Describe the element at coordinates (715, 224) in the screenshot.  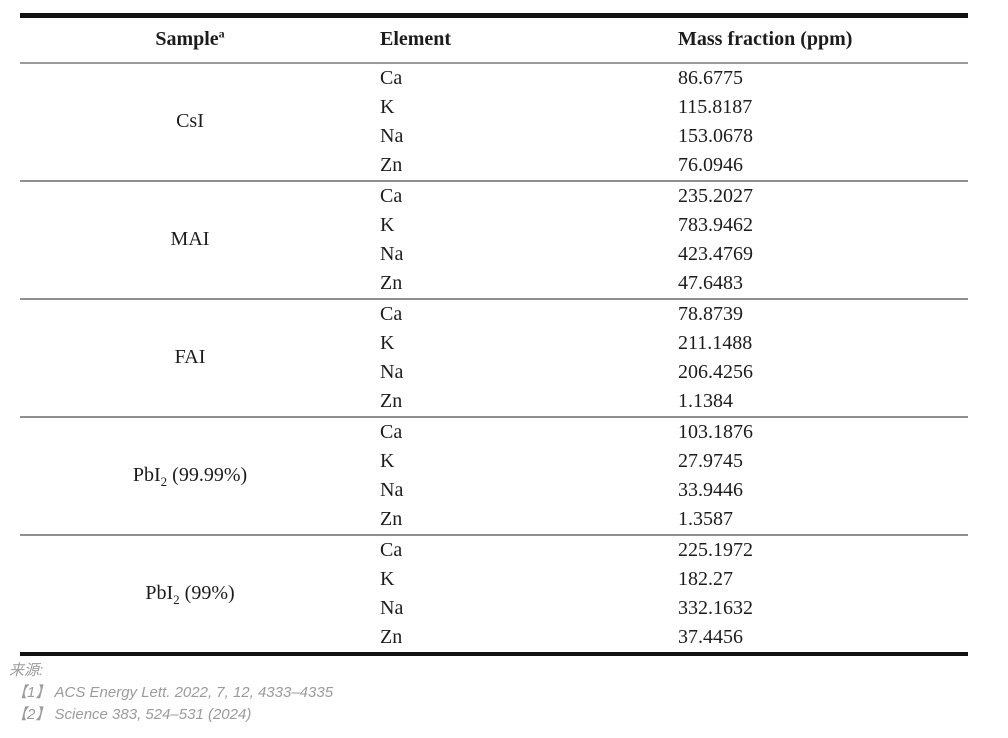
I see `mass-fraction-cell: 783.9462` at that location.